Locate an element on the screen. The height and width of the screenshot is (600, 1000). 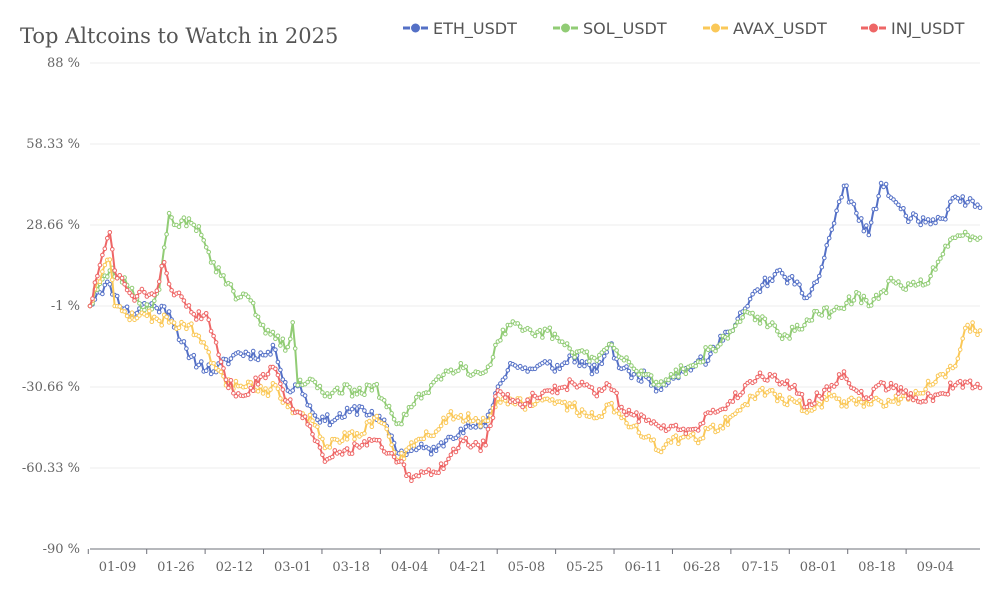
legend-item-avax-usdt: AVAX_USDT is located at coordinates (765, 29).